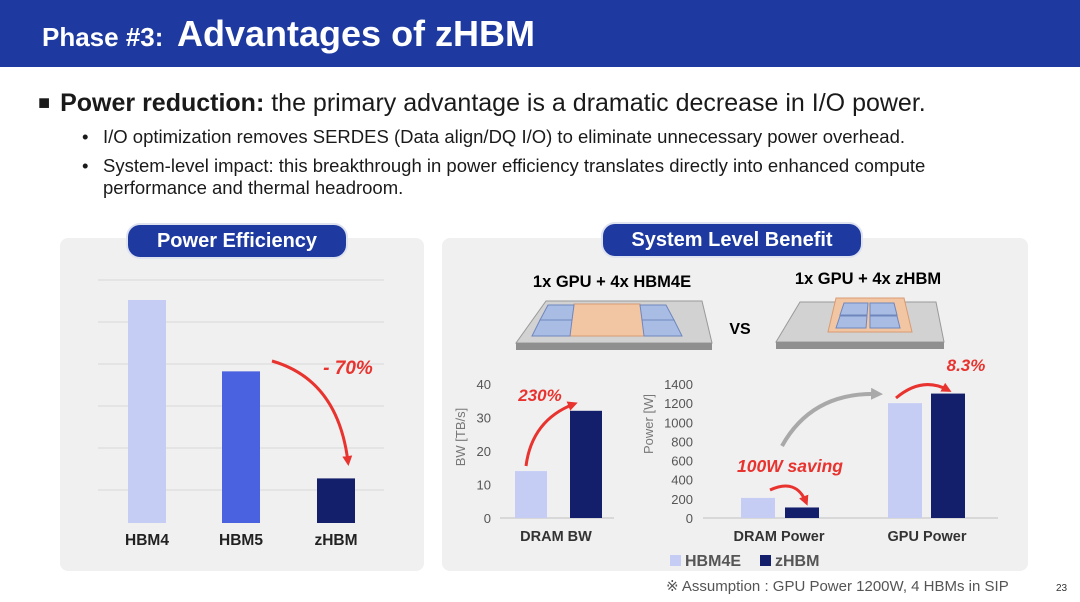  I want to click on config-hbm4e-label: 1x GPU + 4x HBM4E, so click(612, 282).